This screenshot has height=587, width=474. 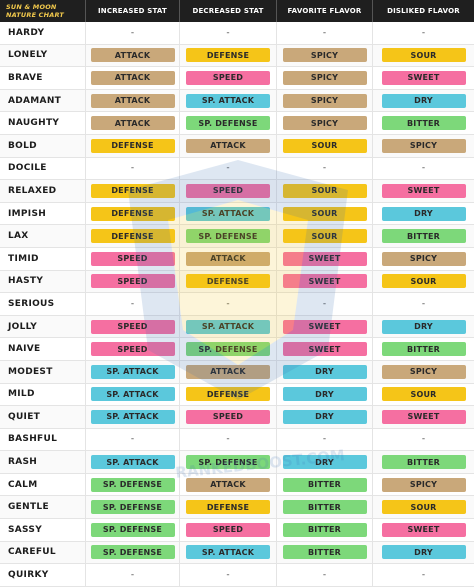 What do you see at coordinates (237, 304) in the screenshot?
I see `table-row: SERIOUS - - - -` at bounding box center [237, 304].